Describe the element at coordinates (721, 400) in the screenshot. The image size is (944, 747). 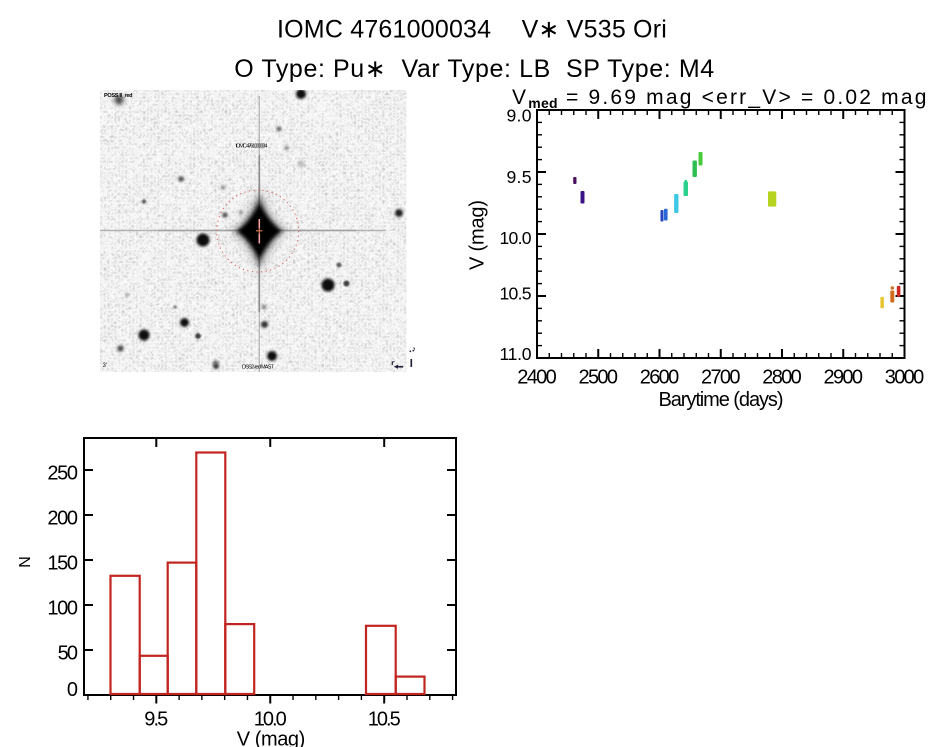
I see `svg-text: Barytime (days)` at that location.